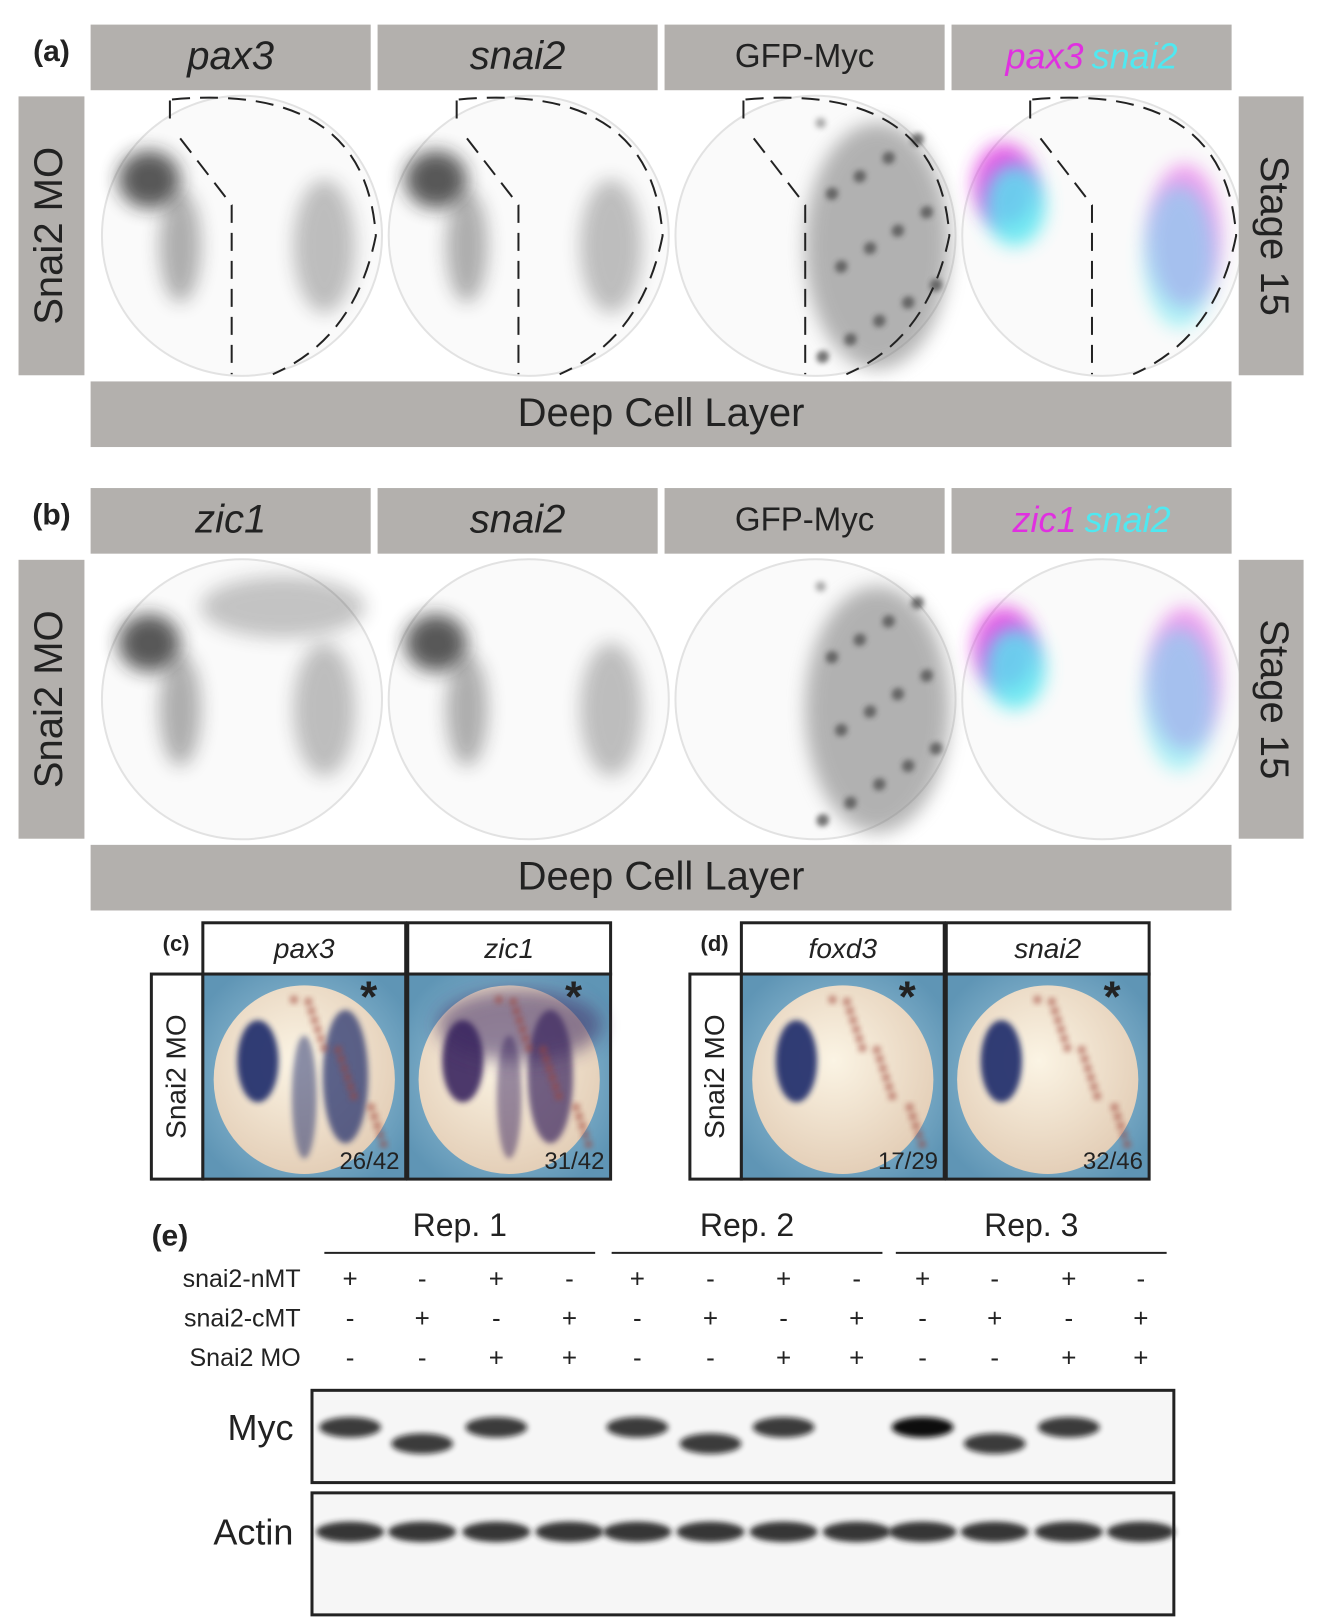 The height and width of the screenshot is (1620, 1318). What do you see at coordinates (1271, 699) in the screenshot?
I see `stage-box` at bounding box center [1271, 699].